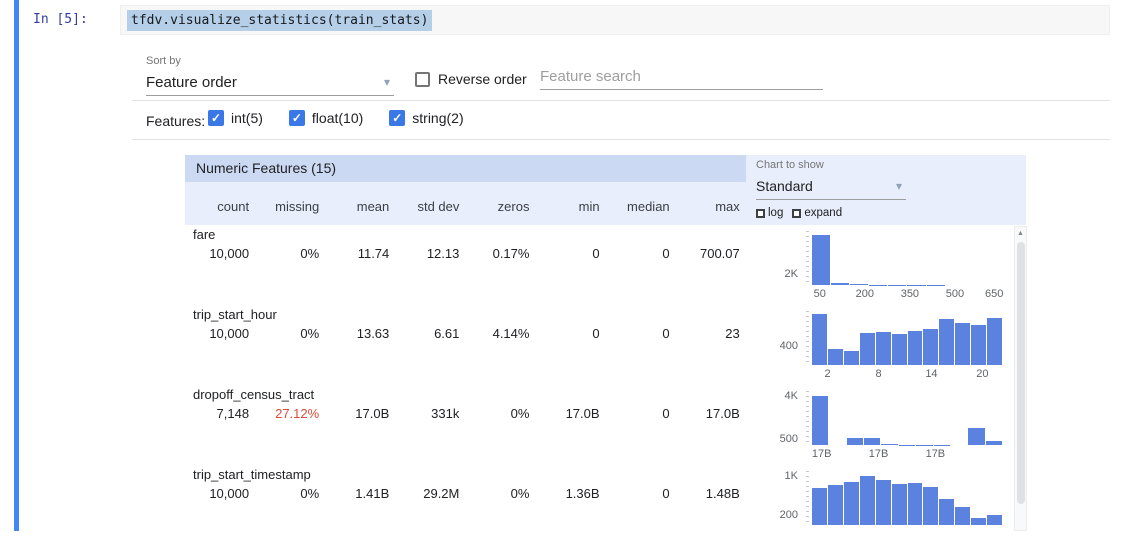  What do you see at coordinates (615, 20) in the screenshot?
I see `code-cell: tfdv.visualize_statistics(train_stats)` at bounding box center [615, 20].